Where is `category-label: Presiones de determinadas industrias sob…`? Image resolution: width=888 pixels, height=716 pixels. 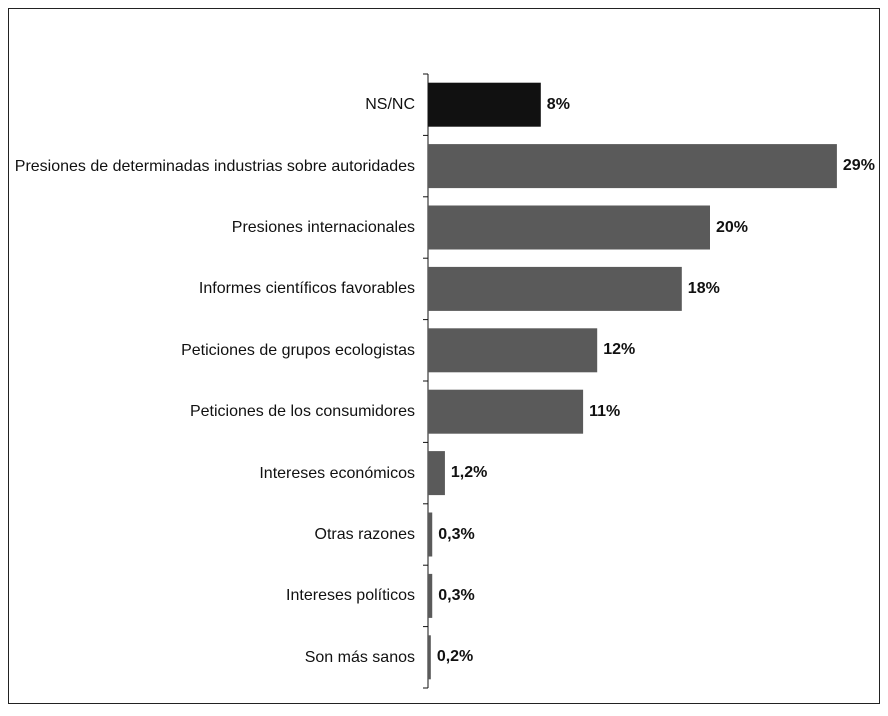 category-label: Presiones de determinadas industrias sob… is located at coordinates (212, 165).